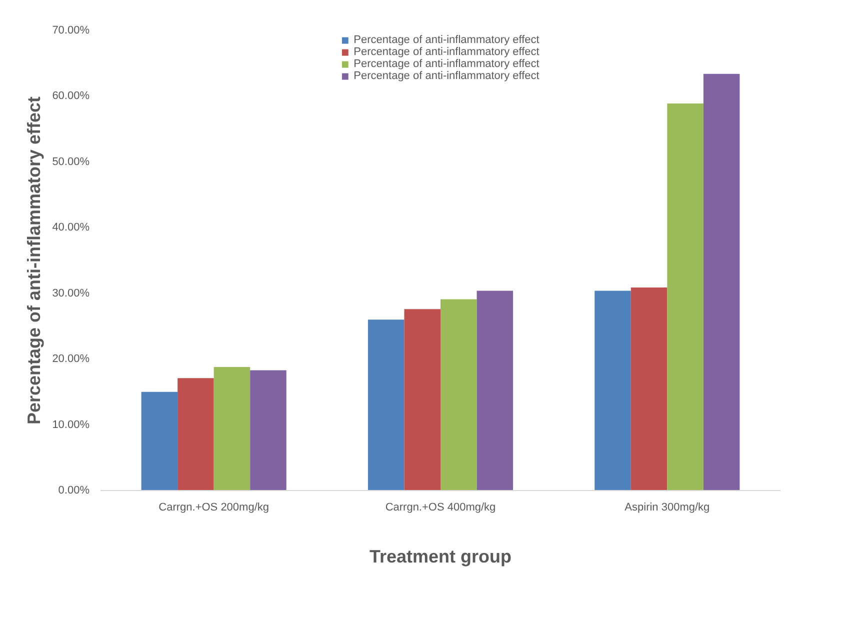  What do you see at coordinates (74, 490) in the screenshot?
I see `y-tick-label: 0.00%` at bounding box center [74, 490].